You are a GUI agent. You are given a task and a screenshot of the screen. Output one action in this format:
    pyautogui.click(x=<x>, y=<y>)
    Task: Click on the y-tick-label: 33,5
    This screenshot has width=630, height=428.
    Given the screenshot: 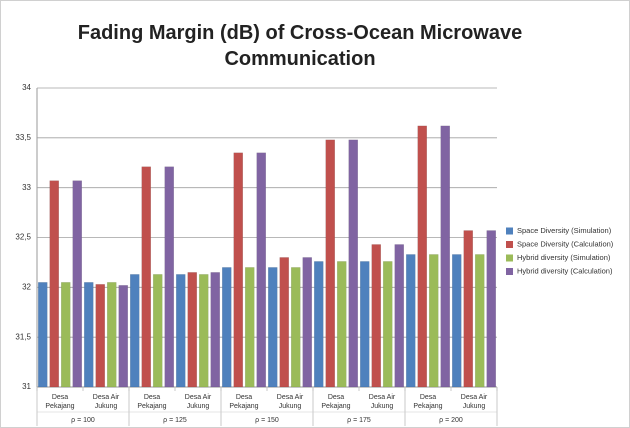 What is the action you would take?
    pyautogui.click(x=23, y=137)
    